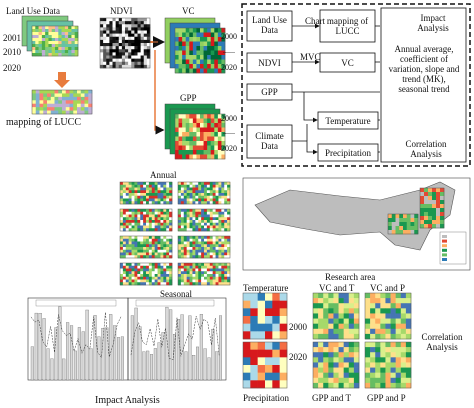 The height and width of the screenshot is (408, 474). I want to click on bar, so click(36, 346).